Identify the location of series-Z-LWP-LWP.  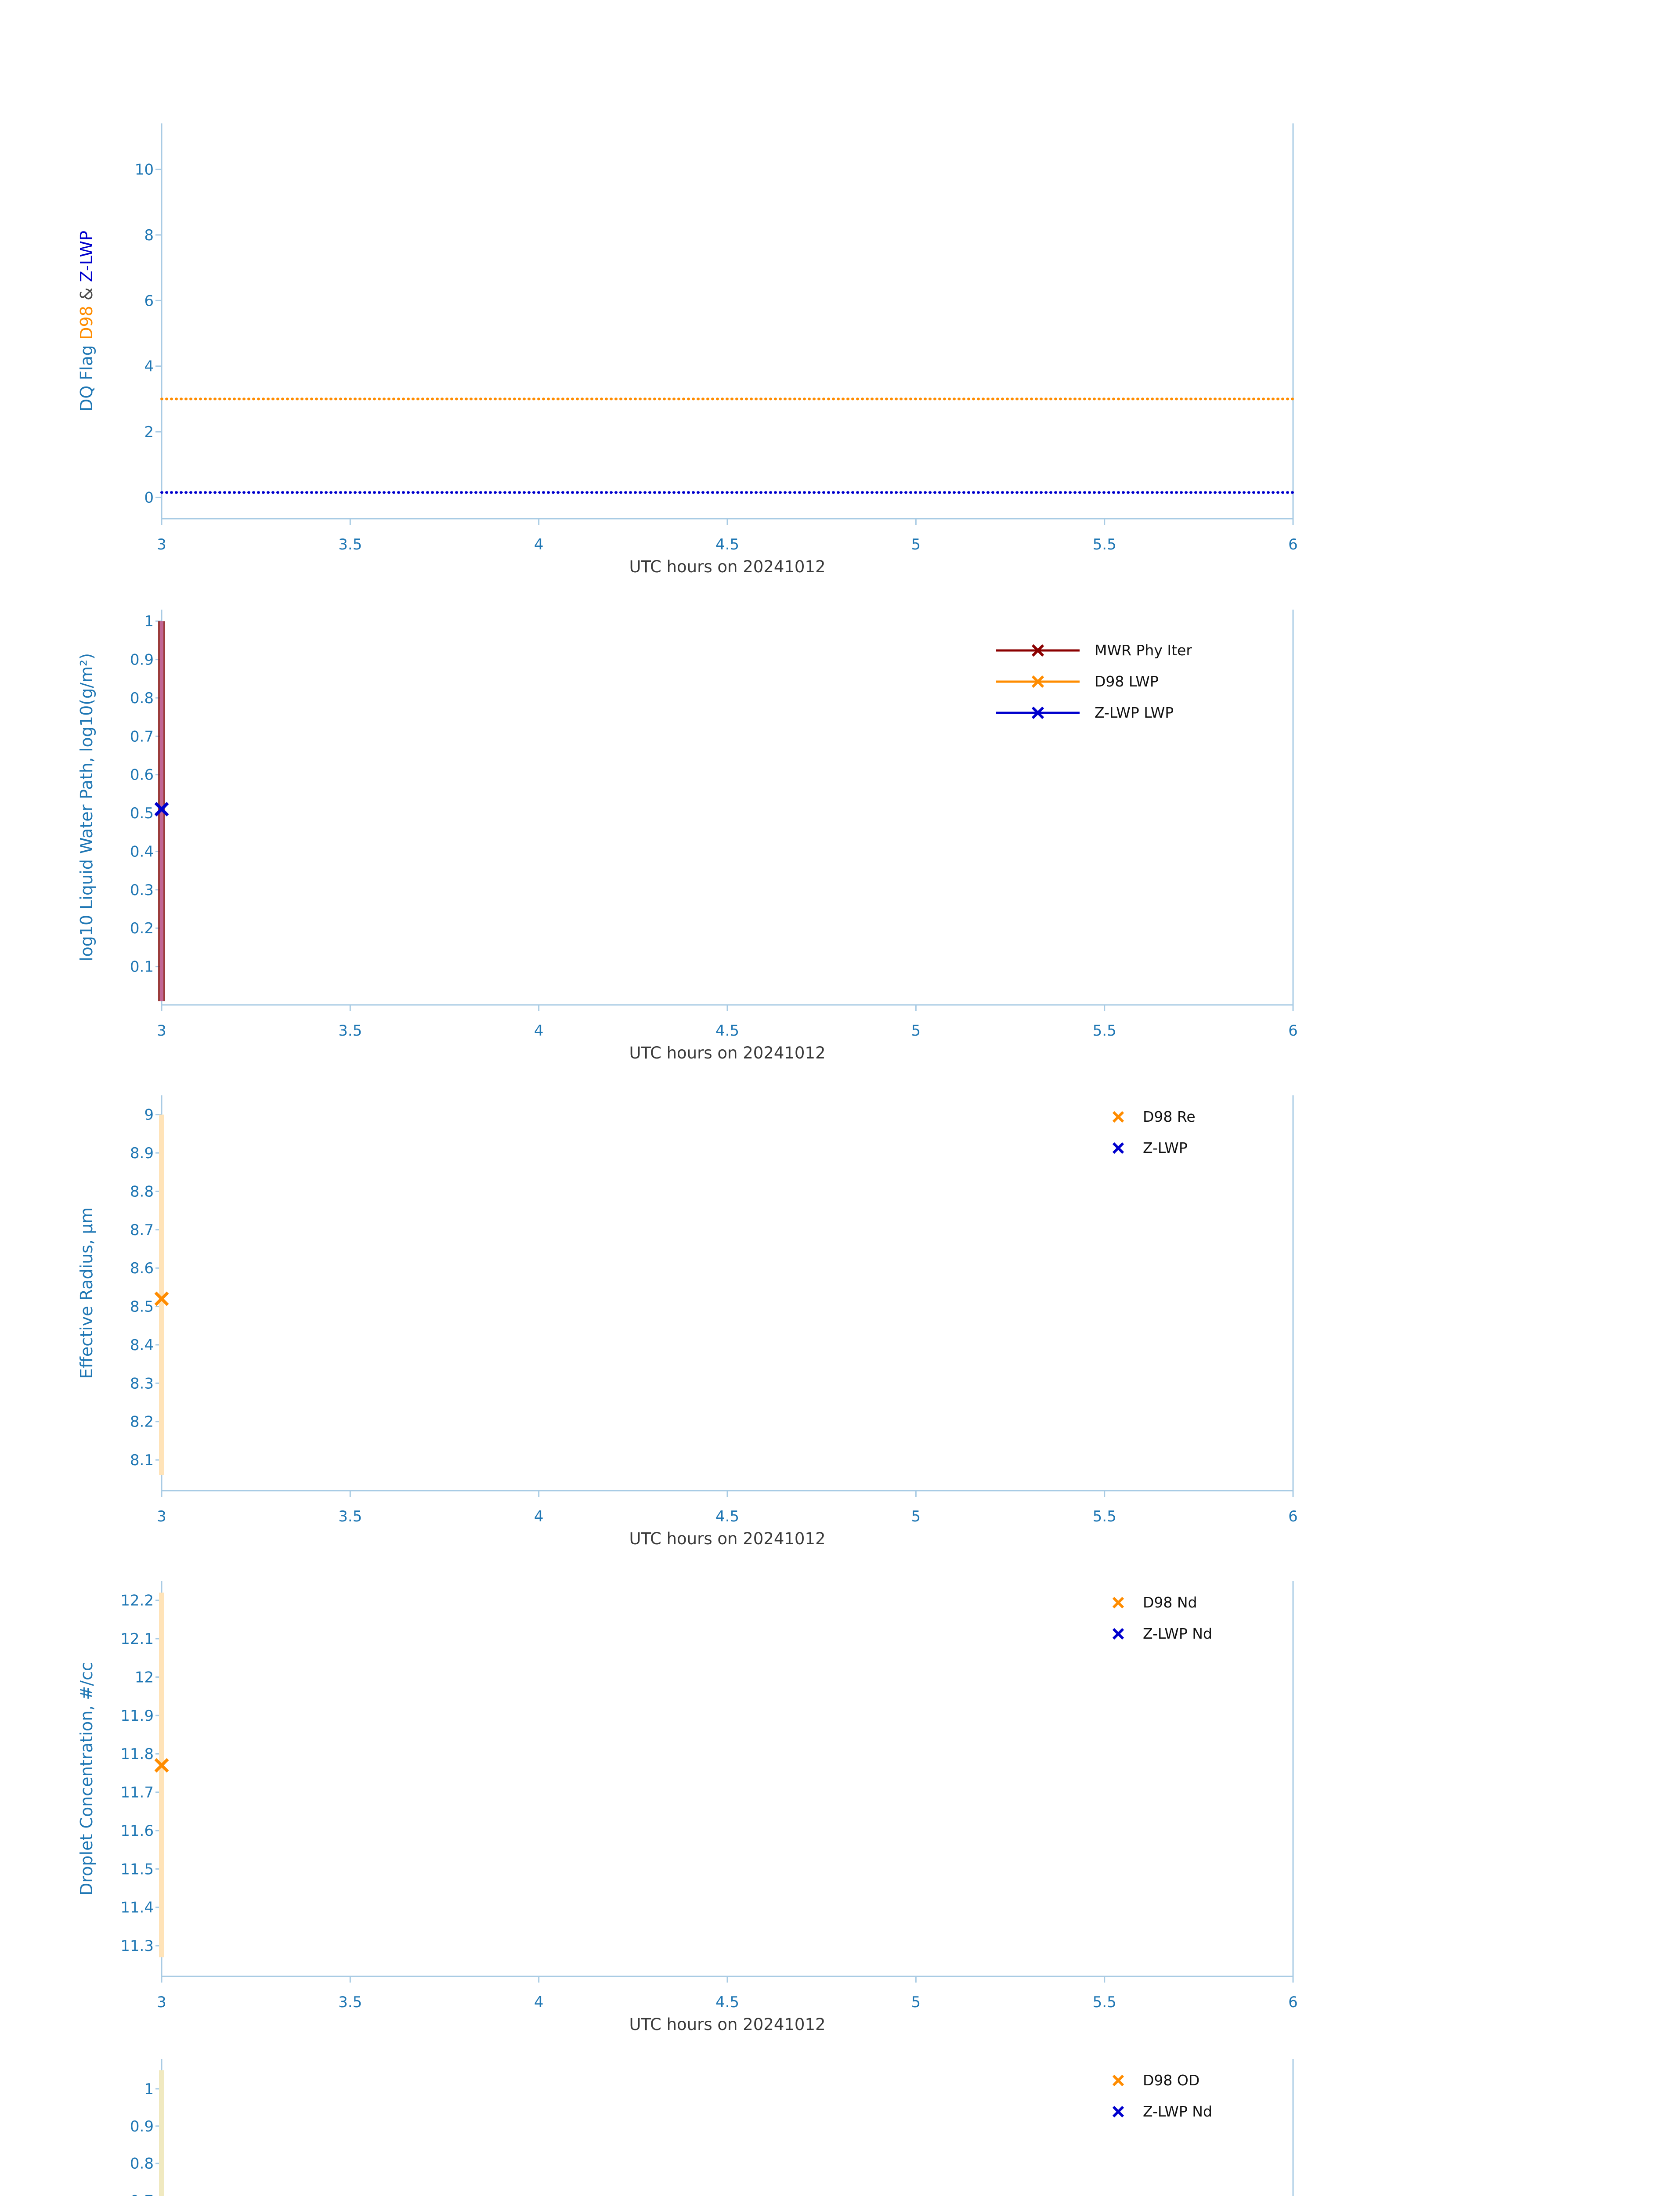
(161, 809).